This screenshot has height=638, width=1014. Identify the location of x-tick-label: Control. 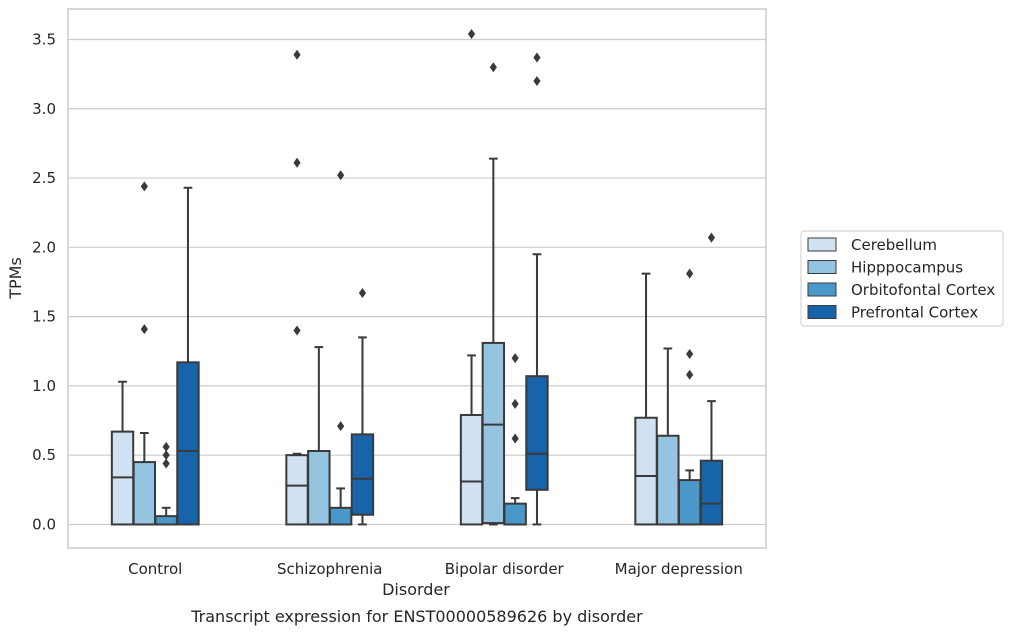
(155, 569).